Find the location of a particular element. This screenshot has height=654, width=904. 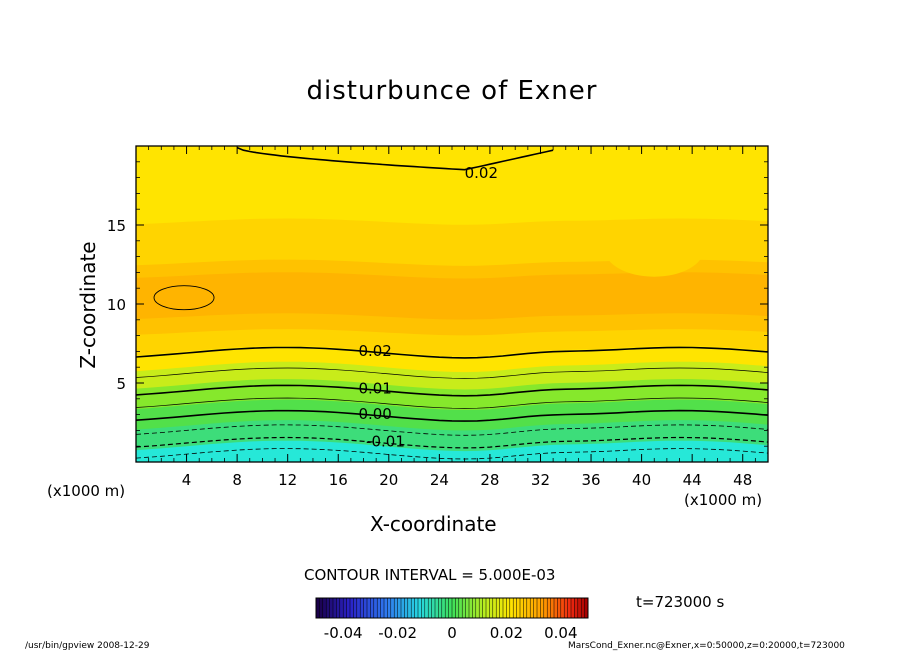

y-axis-label: Z-coordinate is located at coordinates (88, 305).